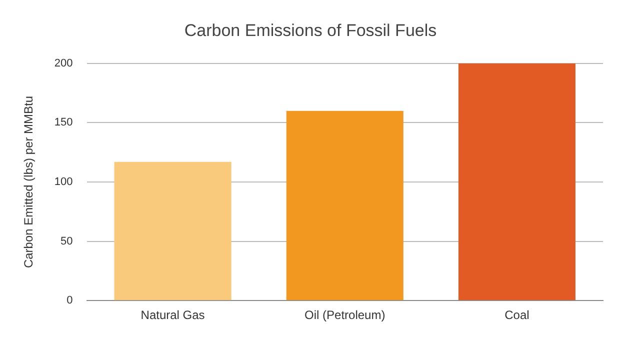 The height and width of the screenshot is (349, 641). What do you see at coordinates (63, 63) in the screenshot?
I see `y-tick-label: 200` at bounding box center [63, 63].